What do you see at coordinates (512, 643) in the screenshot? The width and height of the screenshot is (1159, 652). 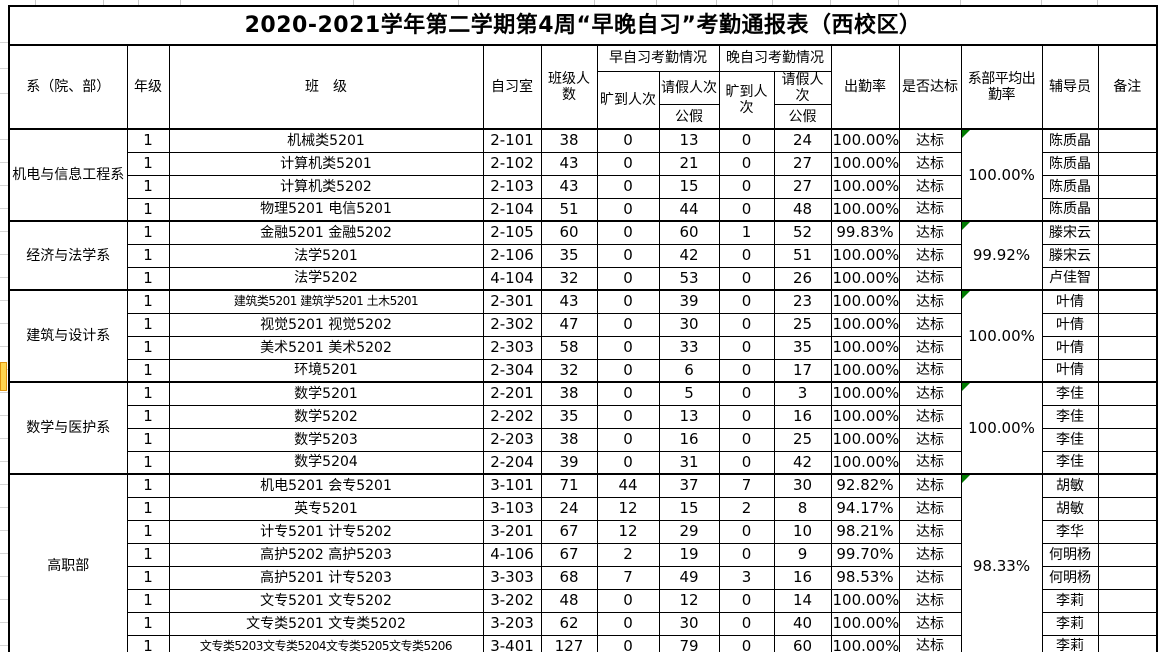 I see `study-room-cell: 3-401` at bounding box center [512, 643].